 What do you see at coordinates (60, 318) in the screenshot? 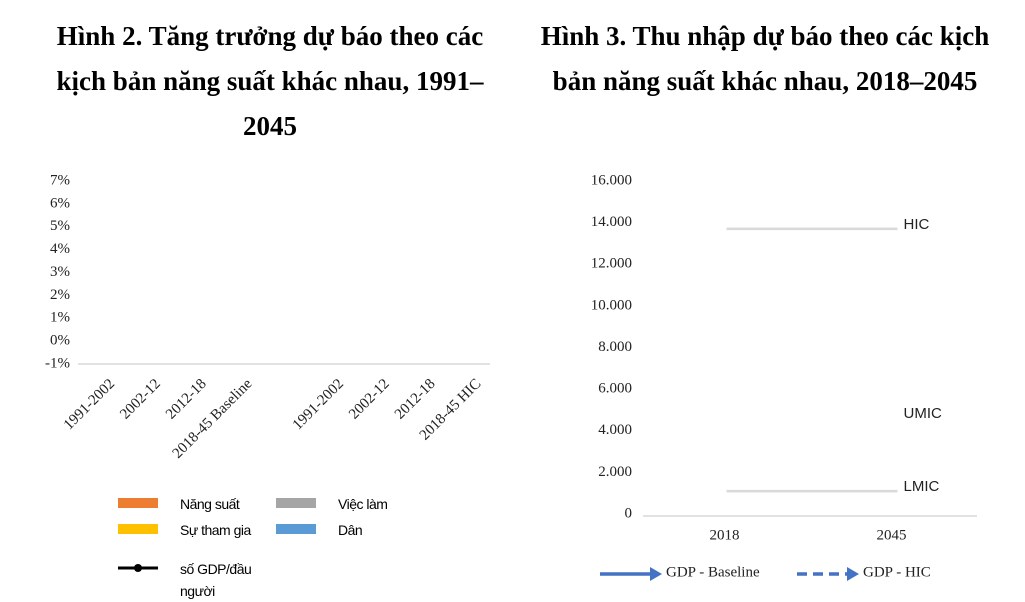
I see `y-tick-label: 1%` at bounding box center [60, 318].